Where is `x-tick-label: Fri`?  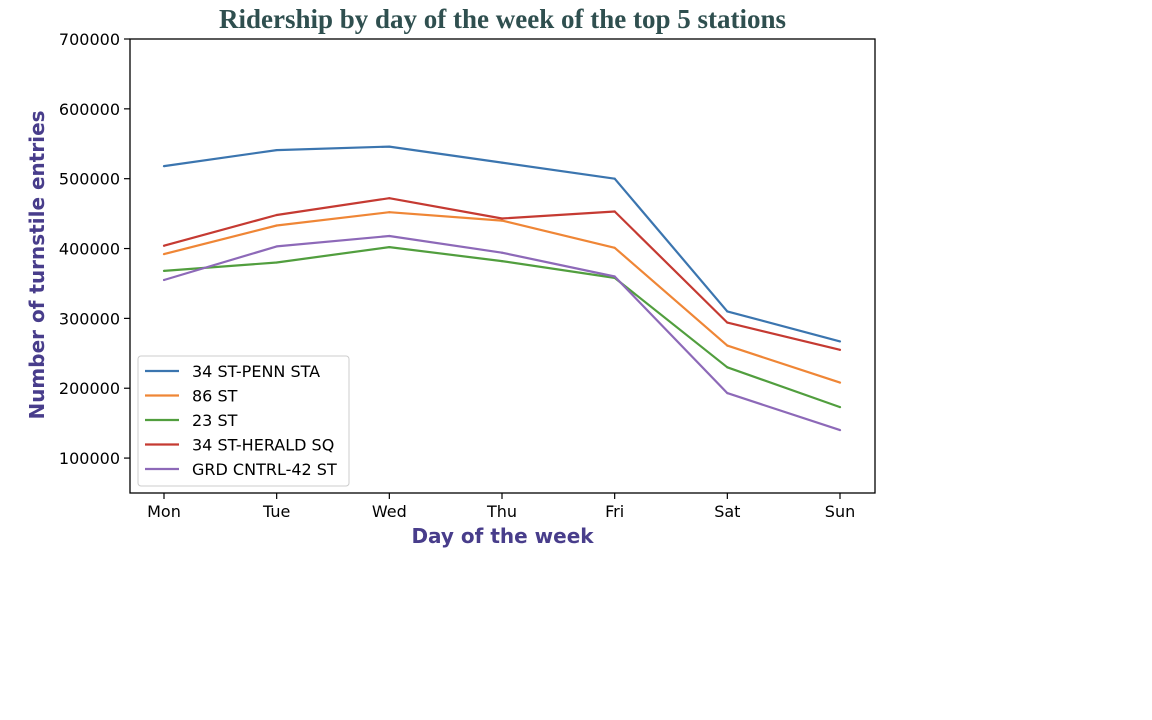 x-tick-label: Fri is located at coordinates (614, 511).